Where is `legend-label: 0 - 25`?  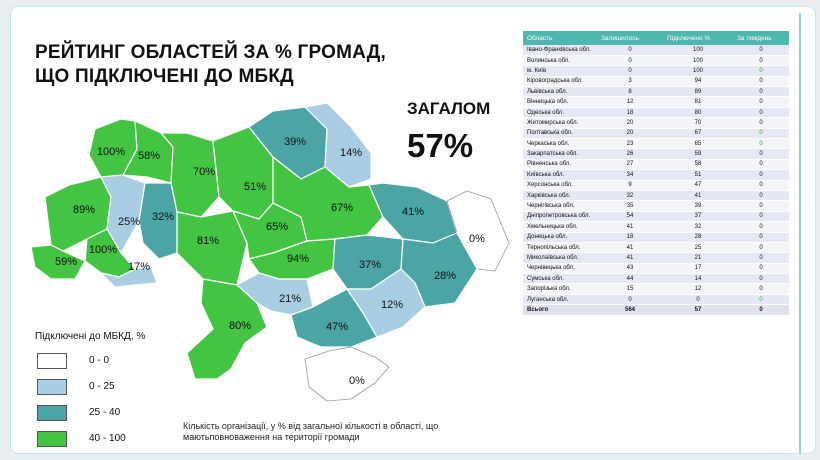
legend-label: 0 - 25 is located at coordinates (102, 386).